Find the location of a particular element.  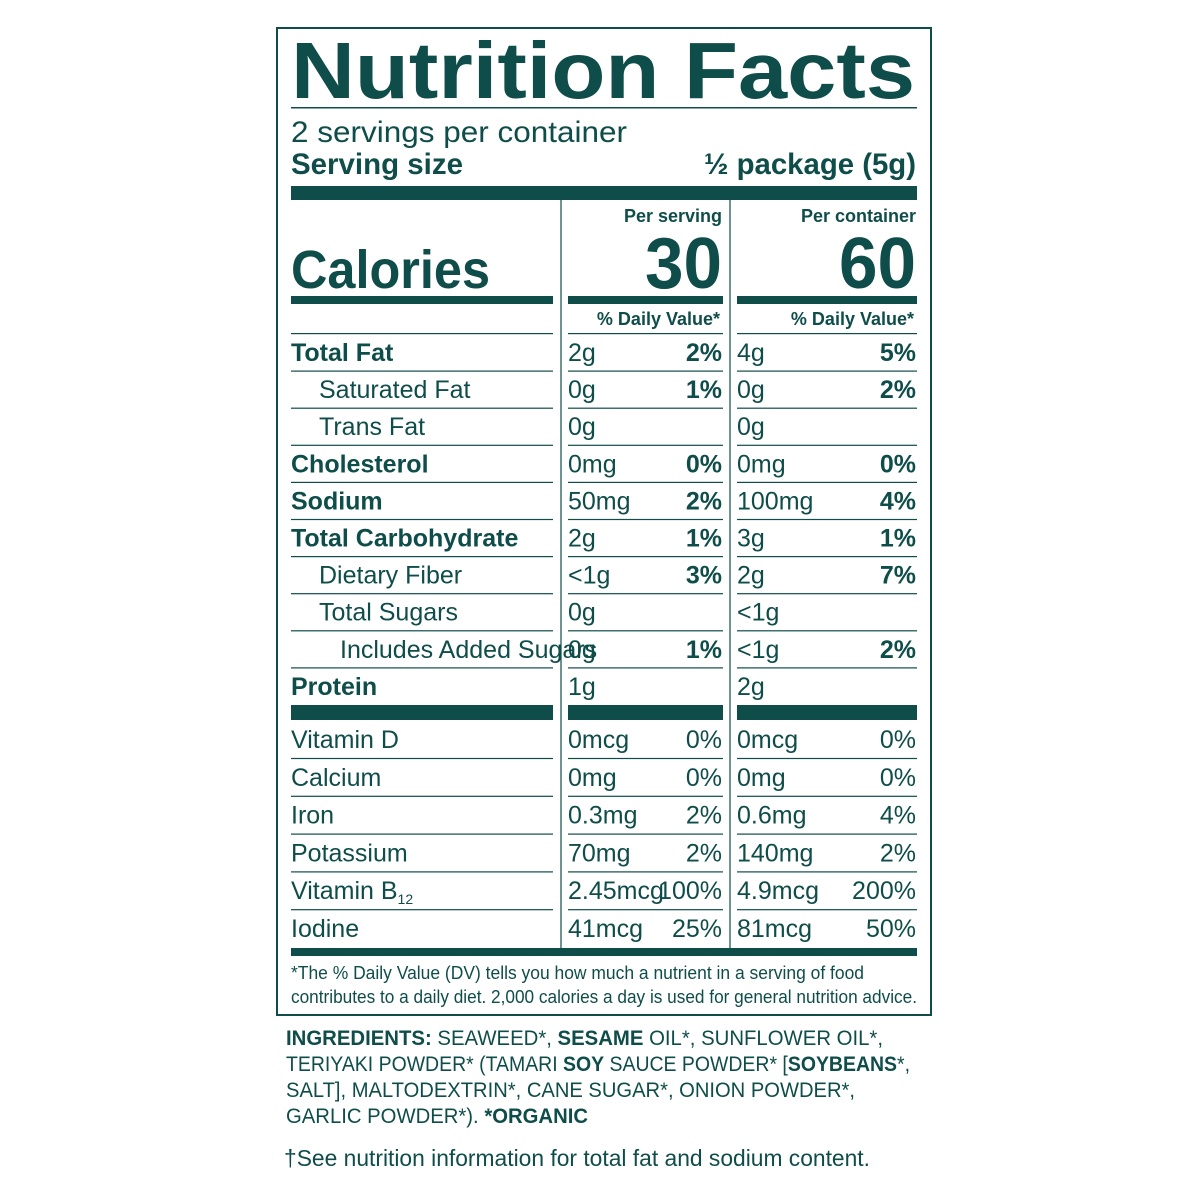

nutrient-name-text: Iodine is located at coordinates (325, 929).